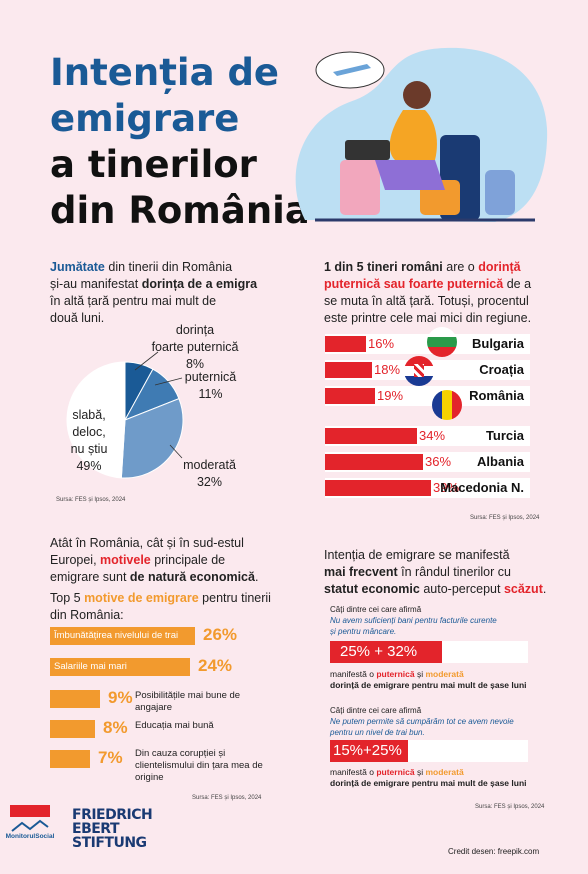 Image resolution: width=588 pixels, height=874 pixels. What do you see at coordinates (116, 635) in the screenshot?
I see `motive-label: Îmbunătățirea nivelului de trai` at bounding box center [116, 635].